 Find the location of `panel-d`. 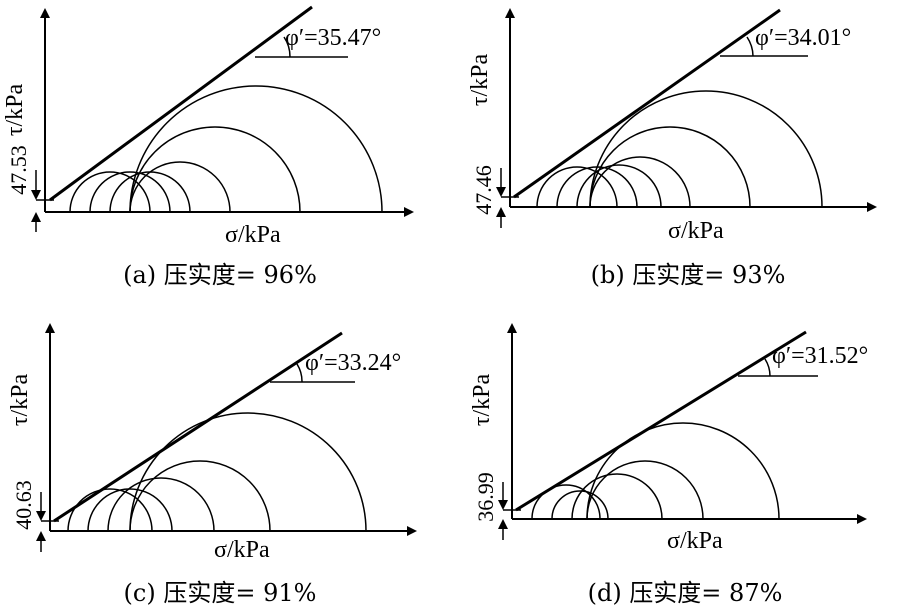

panel-d is located at coordinates (682, 431).